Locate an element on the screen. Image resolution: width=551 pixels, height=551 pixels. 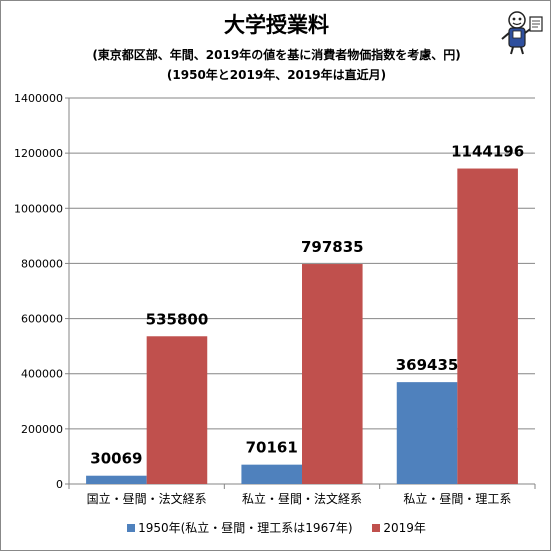
x-tick-label-0: 国立・昼間・法文経系 is located at coordinates (147, 498).